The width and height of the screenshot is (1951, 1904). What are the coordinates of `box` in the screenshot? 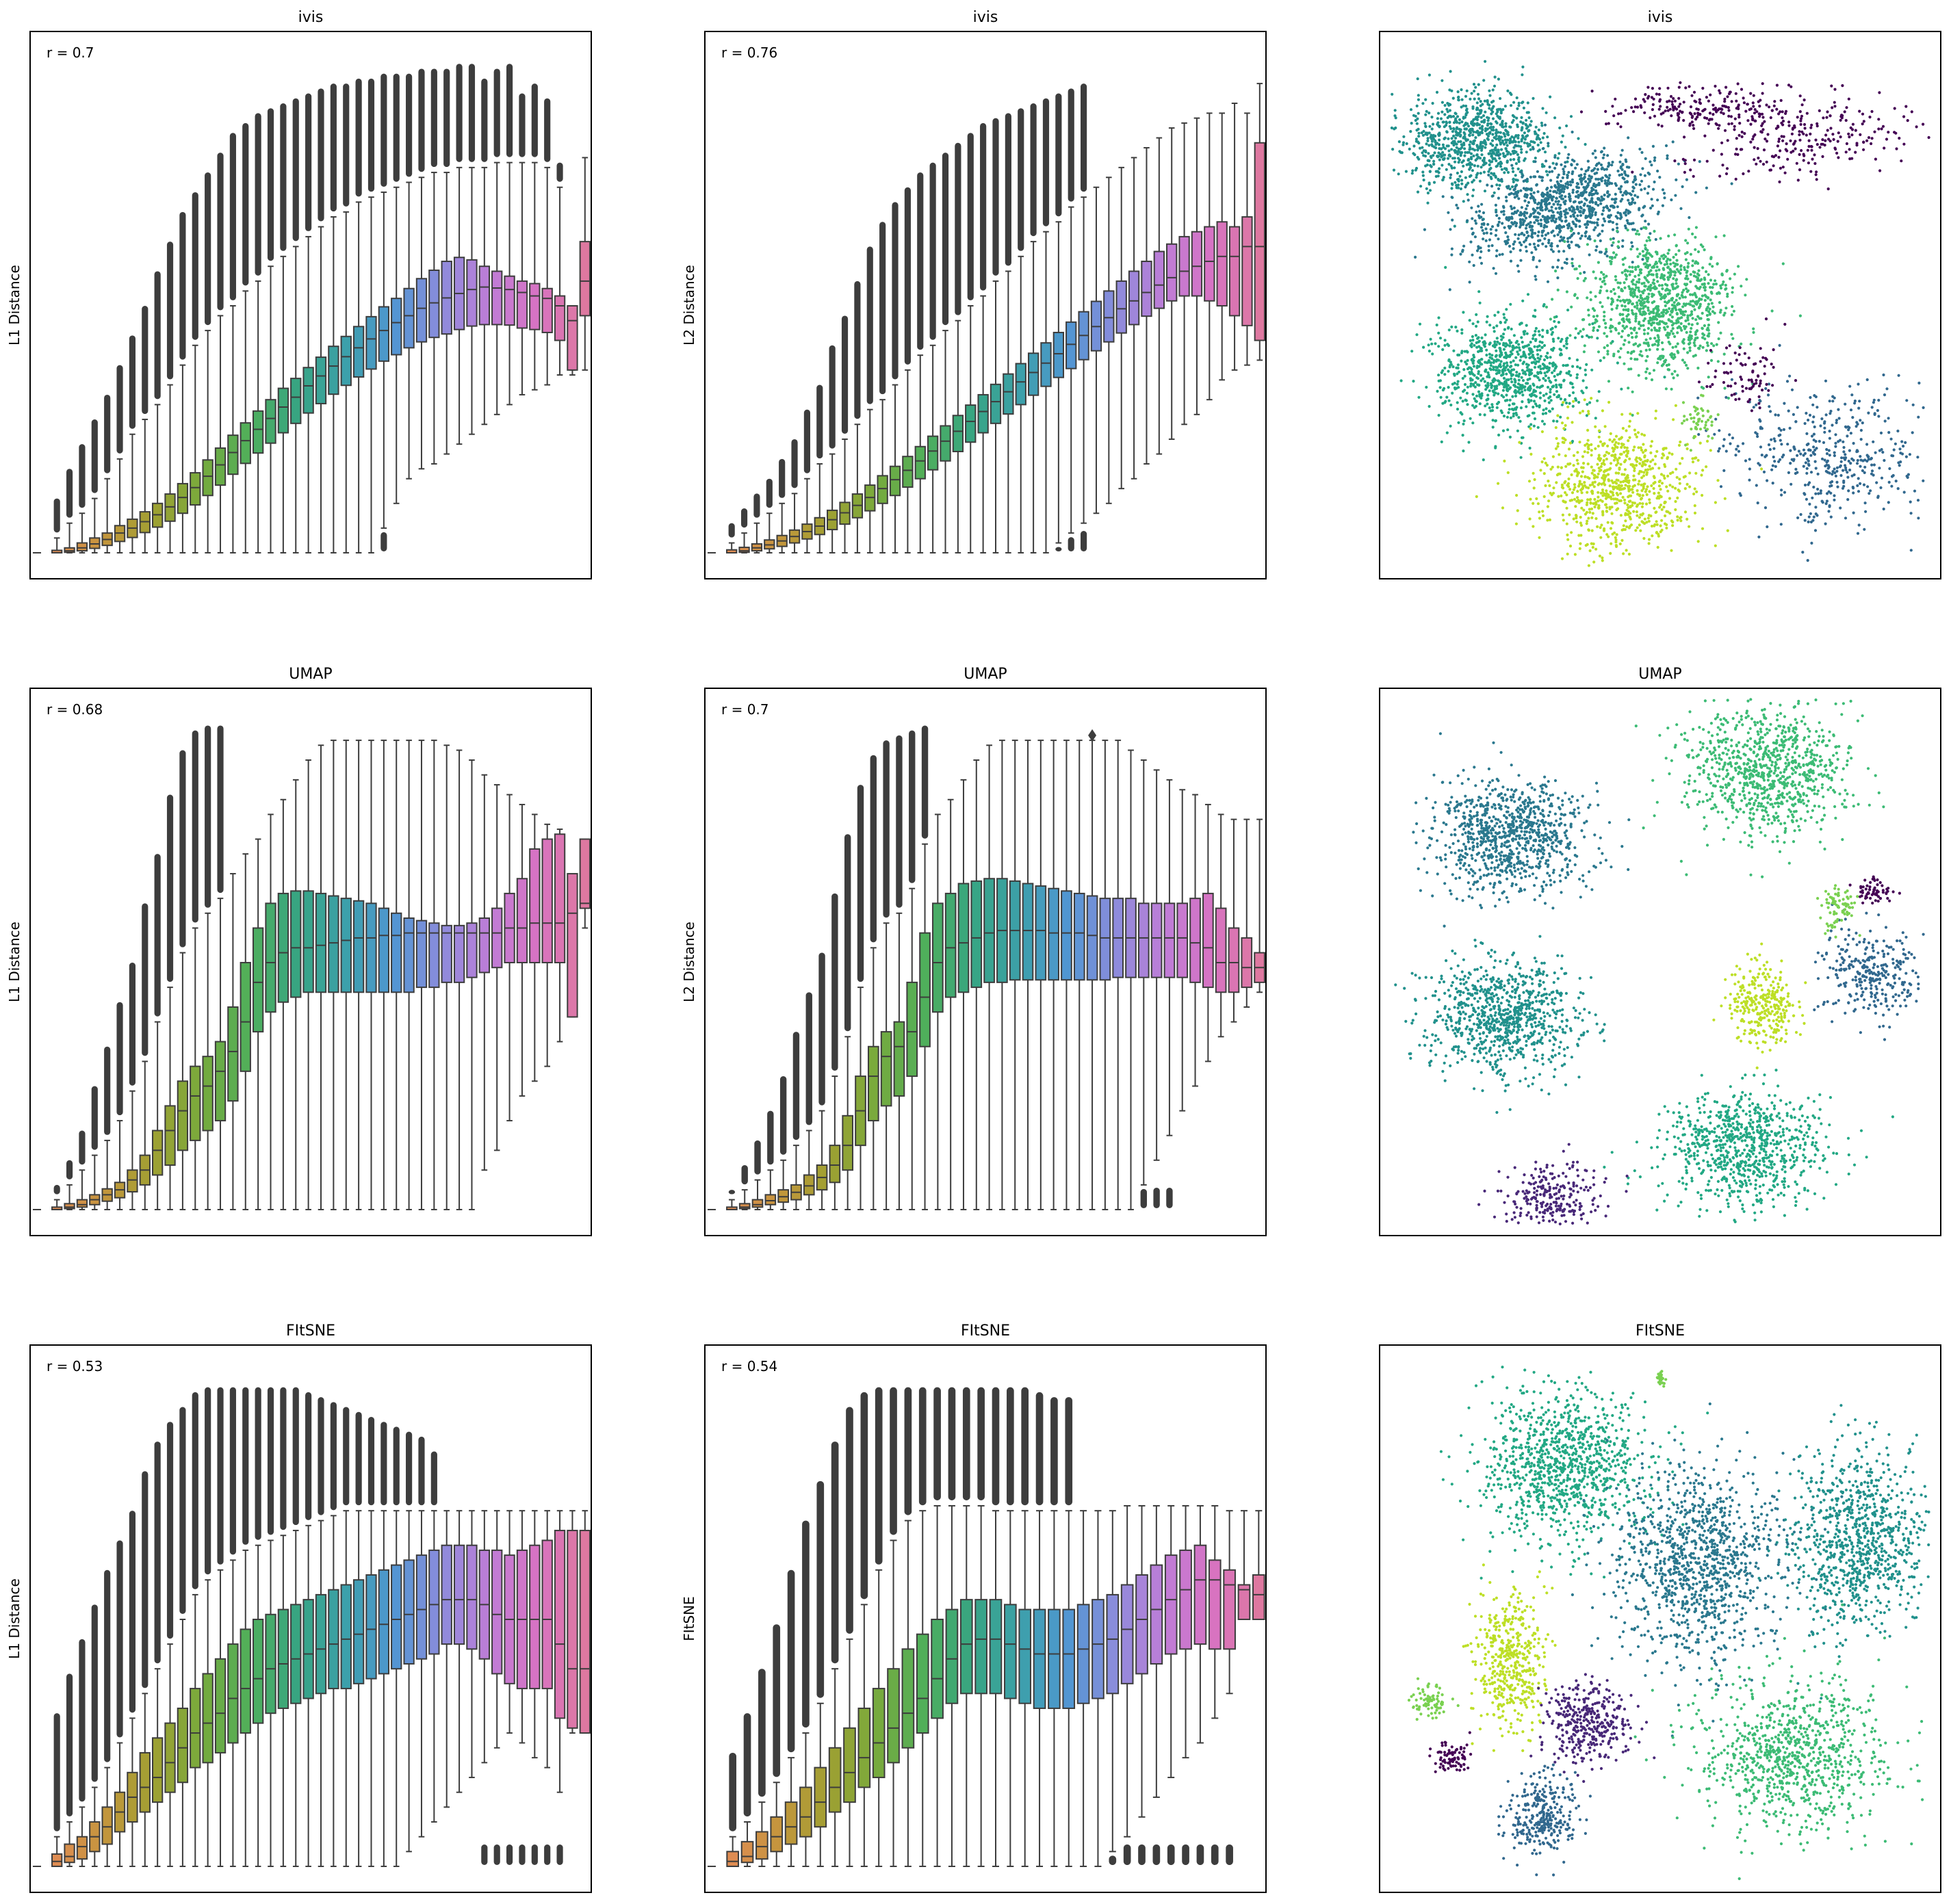 It's located at (233, 454).